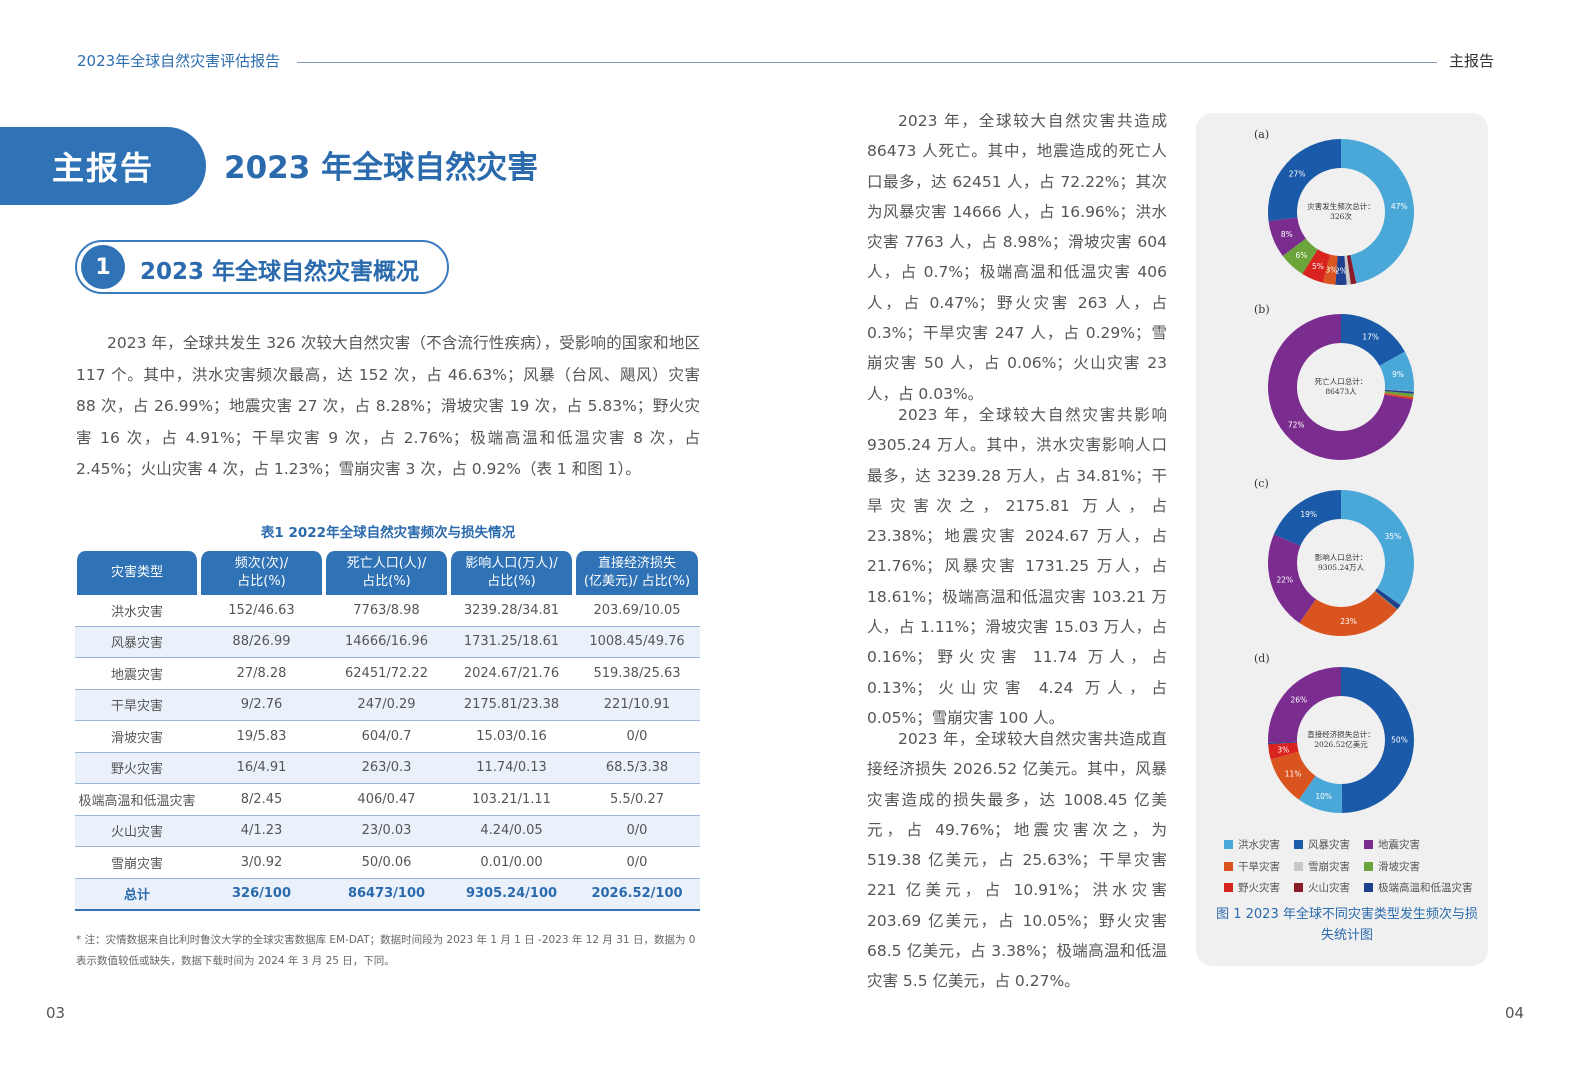 This screenshot has height=1077, width=1586. What do you see at coordinates (137, 705) in the screenshot?
I see `table-cell: 干旱灾害` at bounding box center [137, 705].